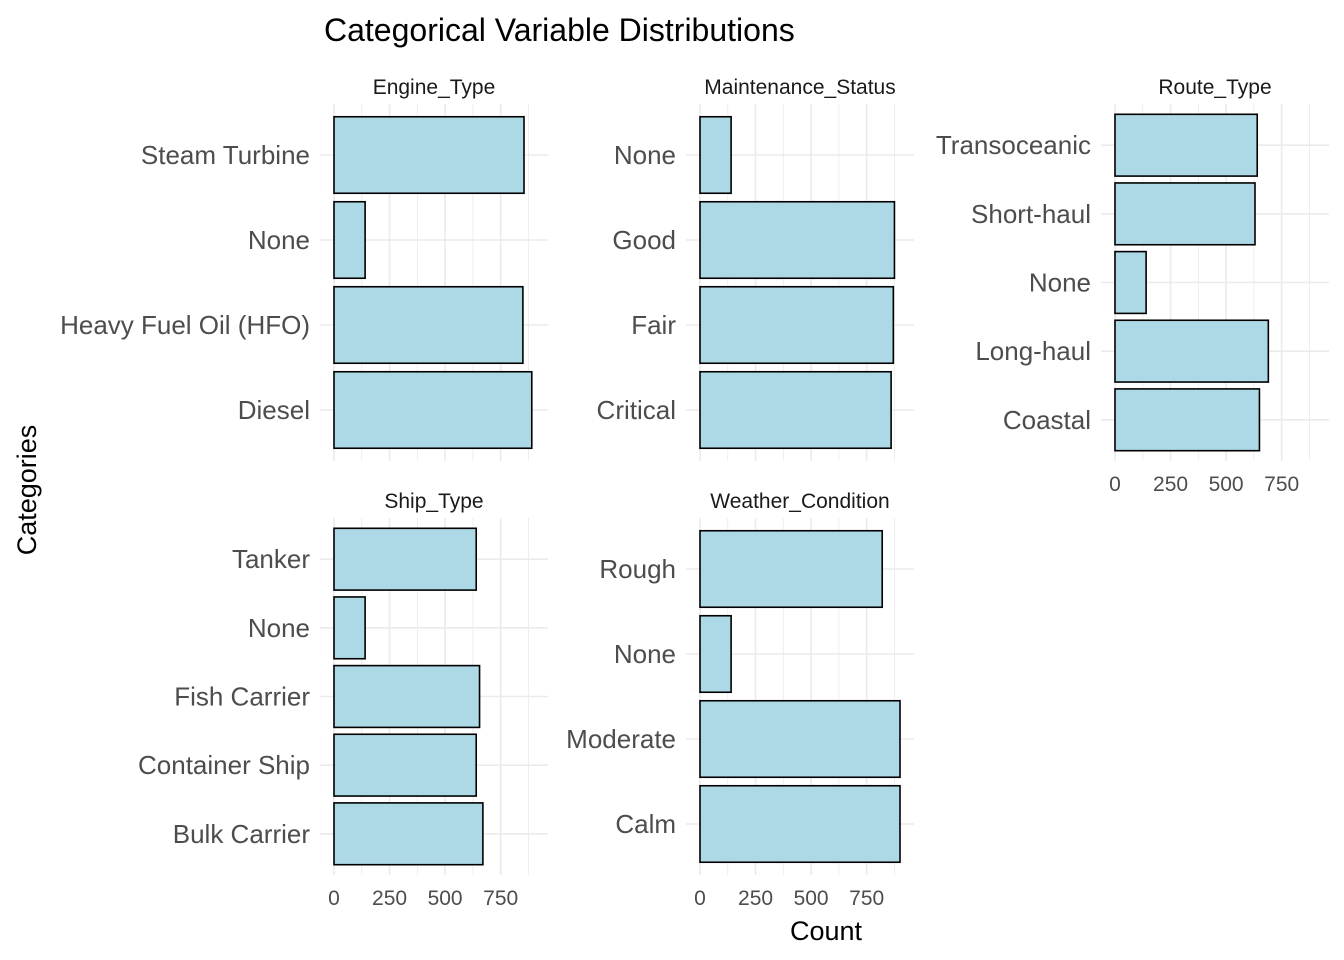 The image size is (1344, 960). I want to click on panel-title: Maintenance_Status, so click(799, 87).